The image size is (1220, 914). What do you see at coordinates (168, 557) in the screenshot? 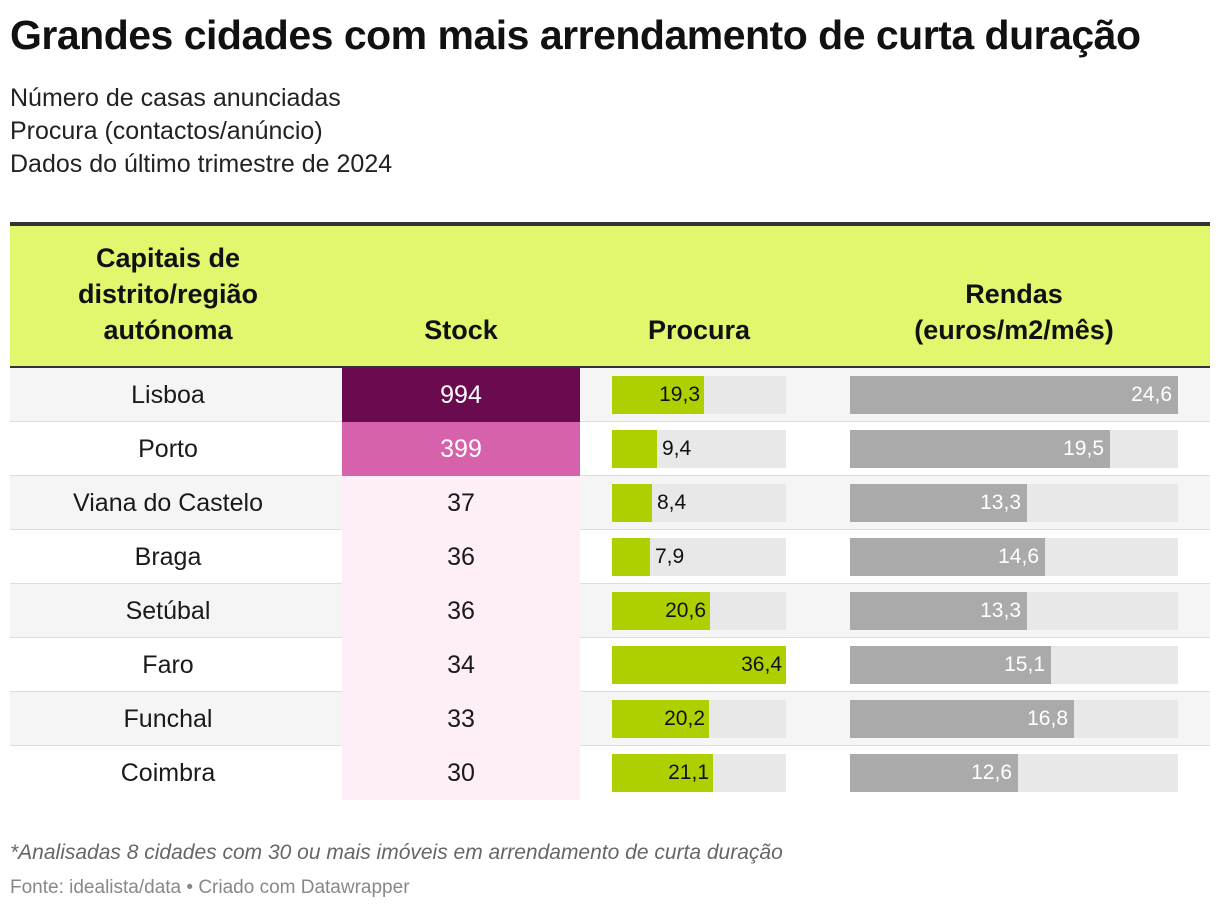
I see `city-cell: Braga` at bounding box center [168, 557].